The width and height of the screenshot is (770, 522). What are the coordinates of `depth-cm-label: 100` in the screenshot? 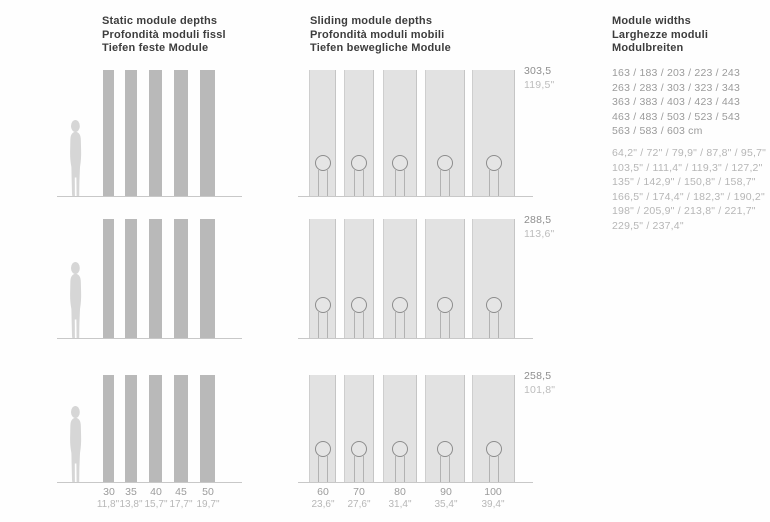 It's located at (493, 492).